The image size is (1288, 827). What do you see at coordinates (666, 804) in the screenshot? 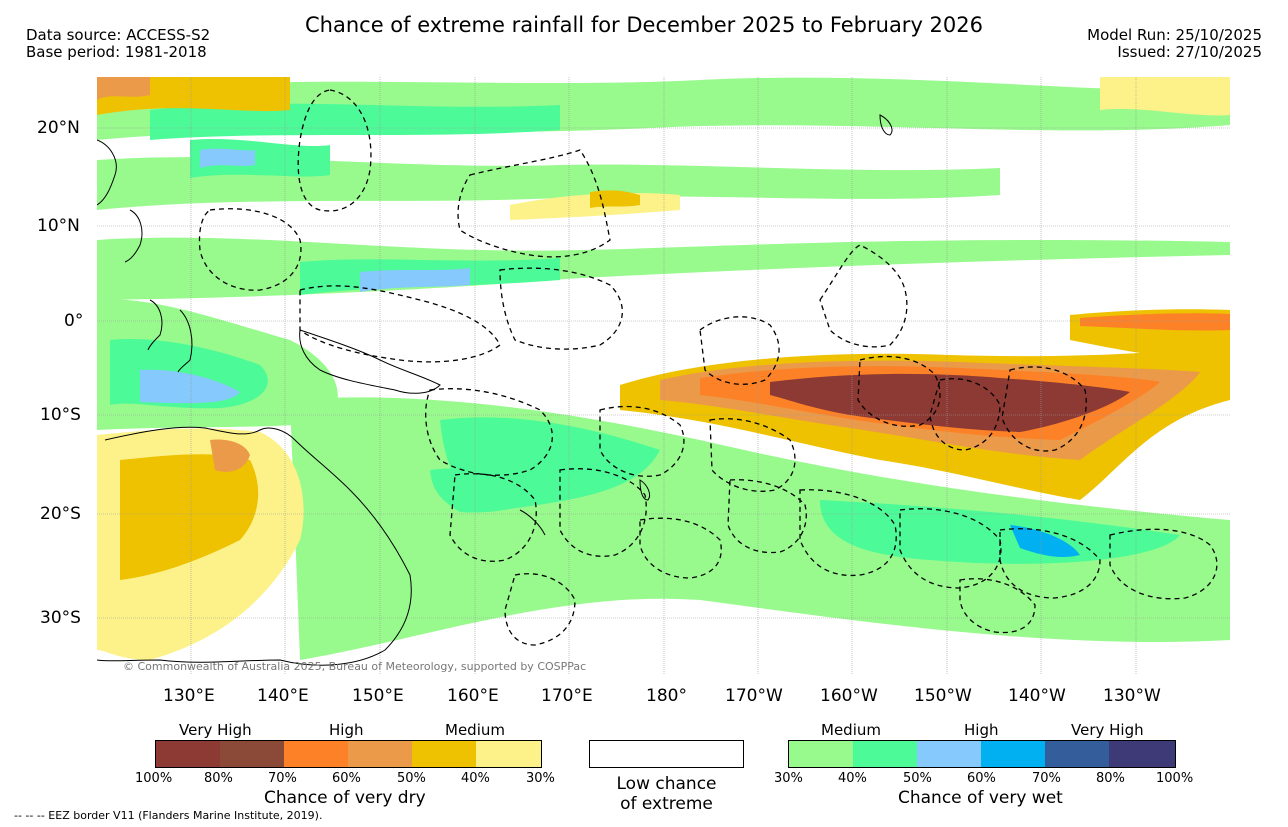
I see `low-chance-label-line2: of extreme` at bounding box center [666, 804].